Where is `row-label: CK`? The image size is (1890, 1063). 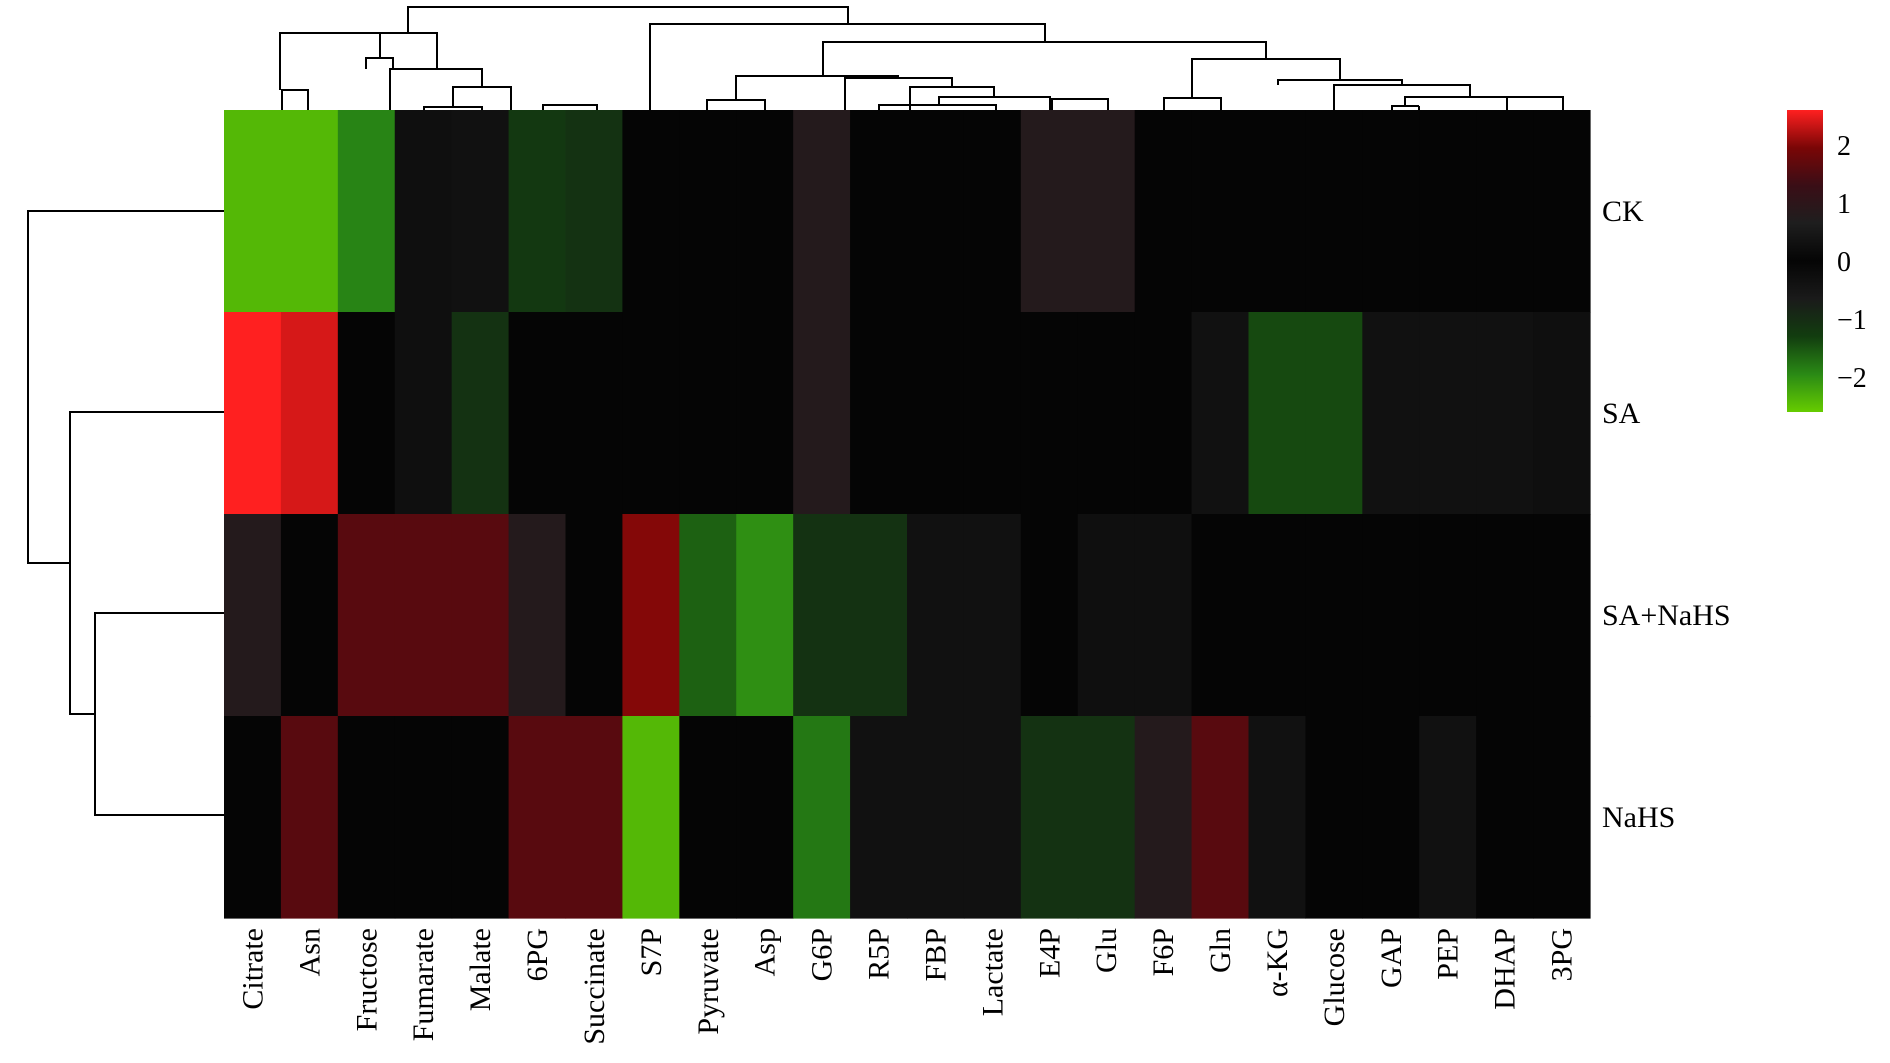 row-label: CK is located at coordinates (1623, 211).